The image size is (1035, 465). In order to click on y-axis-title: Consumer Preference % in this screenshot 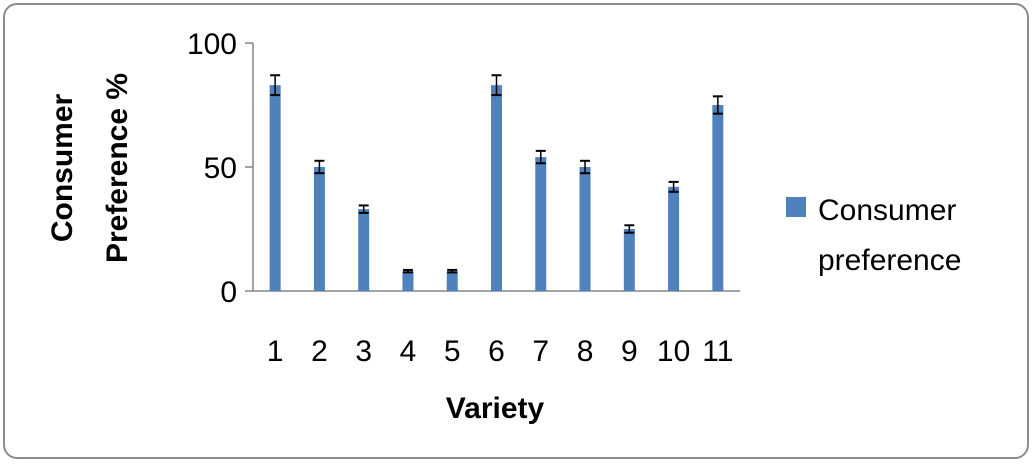, I will do `click(90, 168)`.